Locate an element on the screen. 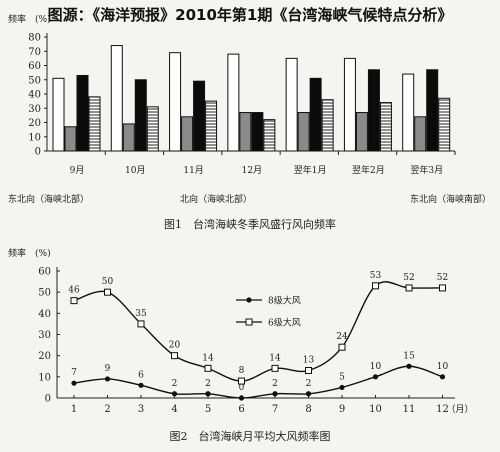  chart2-data-label: 35 is located at coordinates (141, 314).